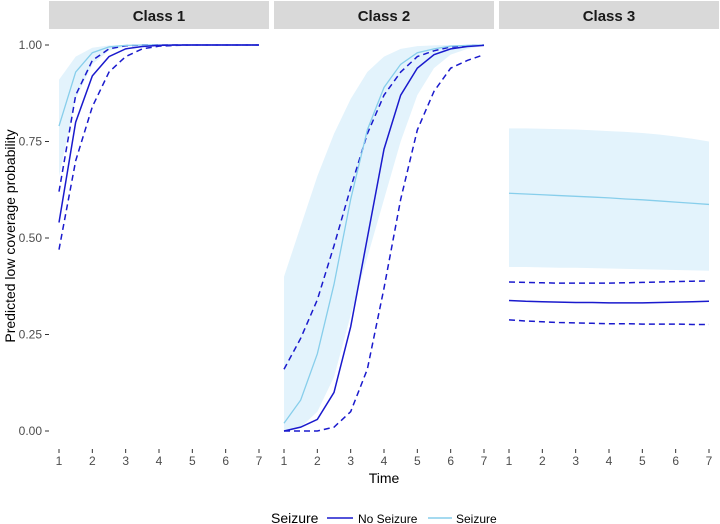 The height and width of the screenshot is (524, 720). I want to click on y-tick-label: 0.25, so click(31, 335).